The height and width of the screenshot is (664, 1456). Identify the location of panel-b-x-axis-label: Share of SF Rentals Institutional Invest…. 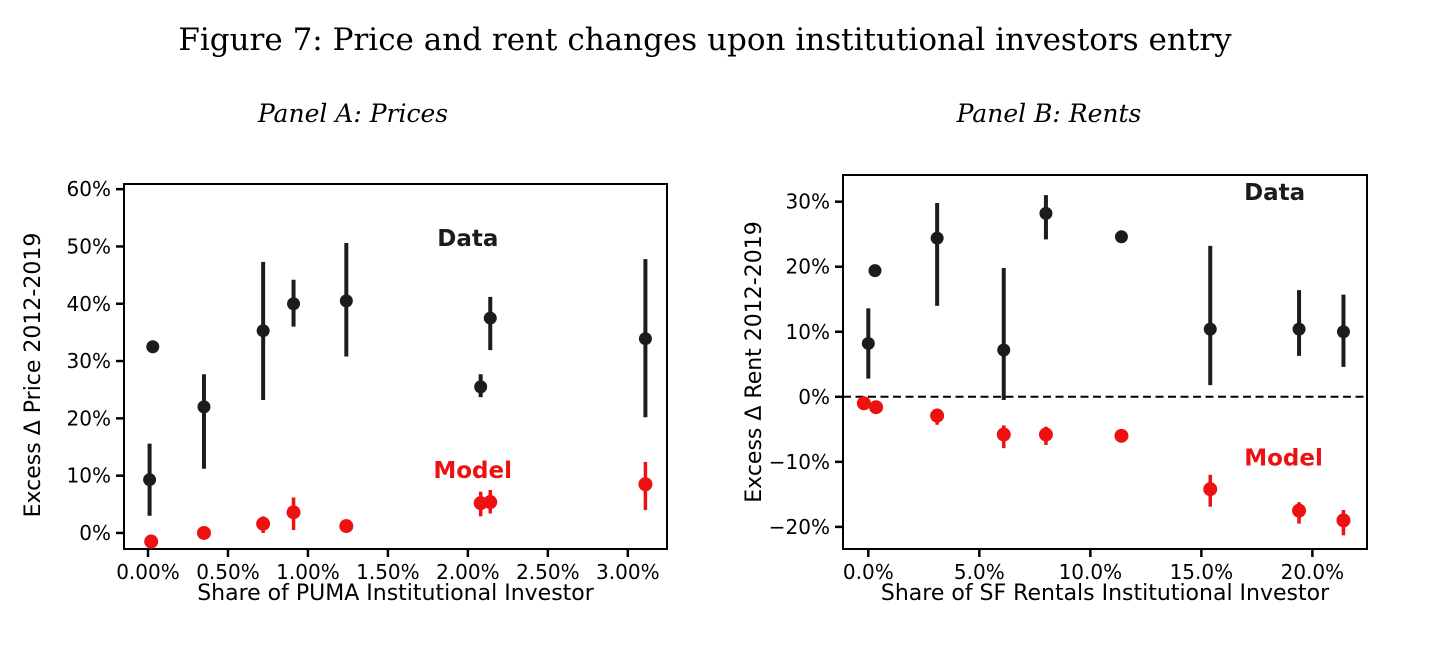
(1105, 593).